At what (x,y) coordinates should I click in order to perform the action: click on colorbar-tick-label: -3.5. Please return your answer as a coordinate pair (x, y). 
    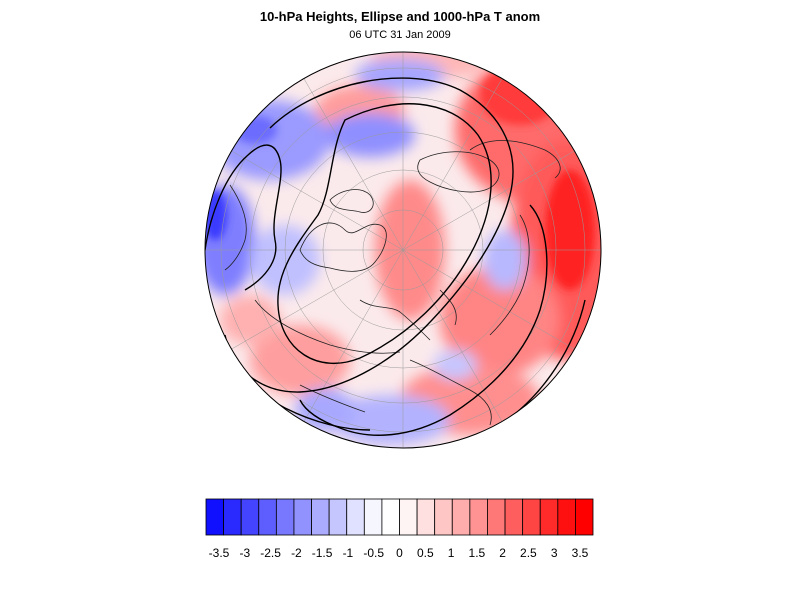
    Looking at the image, I should click on (219, 553).